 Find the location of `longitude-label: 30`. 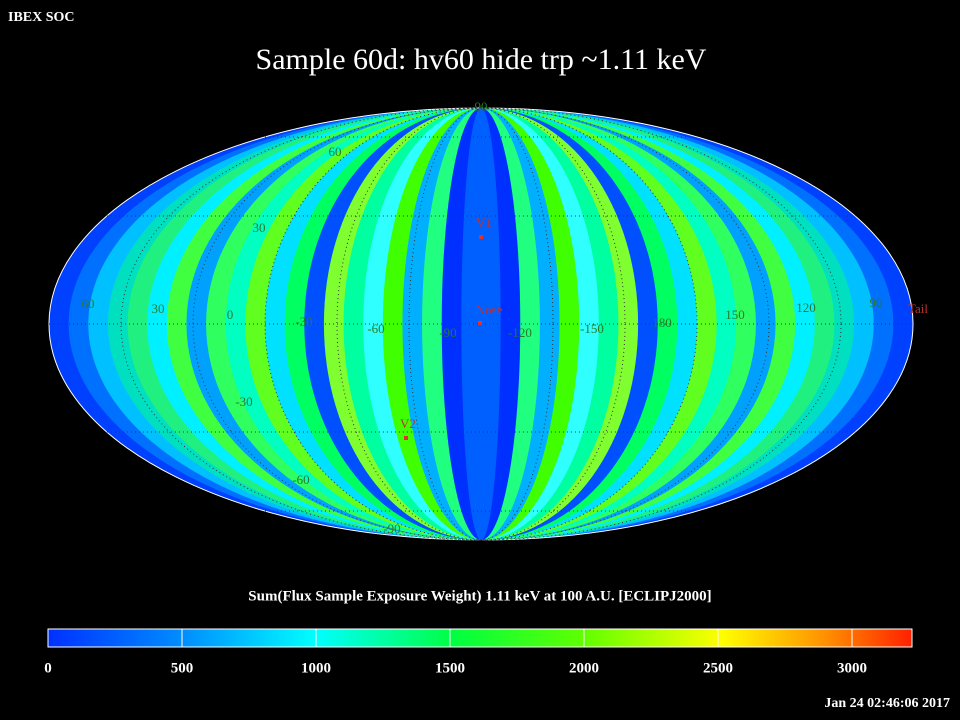

longitude-label: 30 is located at coordinates (158, 308).